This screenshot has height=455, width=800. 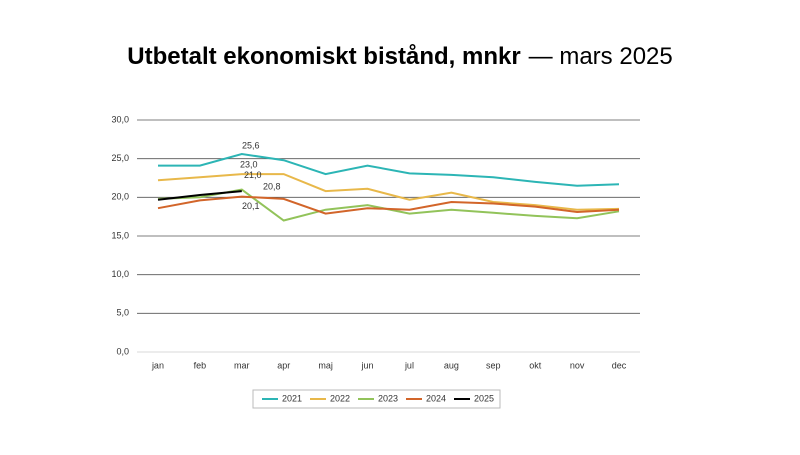 I want to click on legend-label: 2021, so click(x=292, y=398).